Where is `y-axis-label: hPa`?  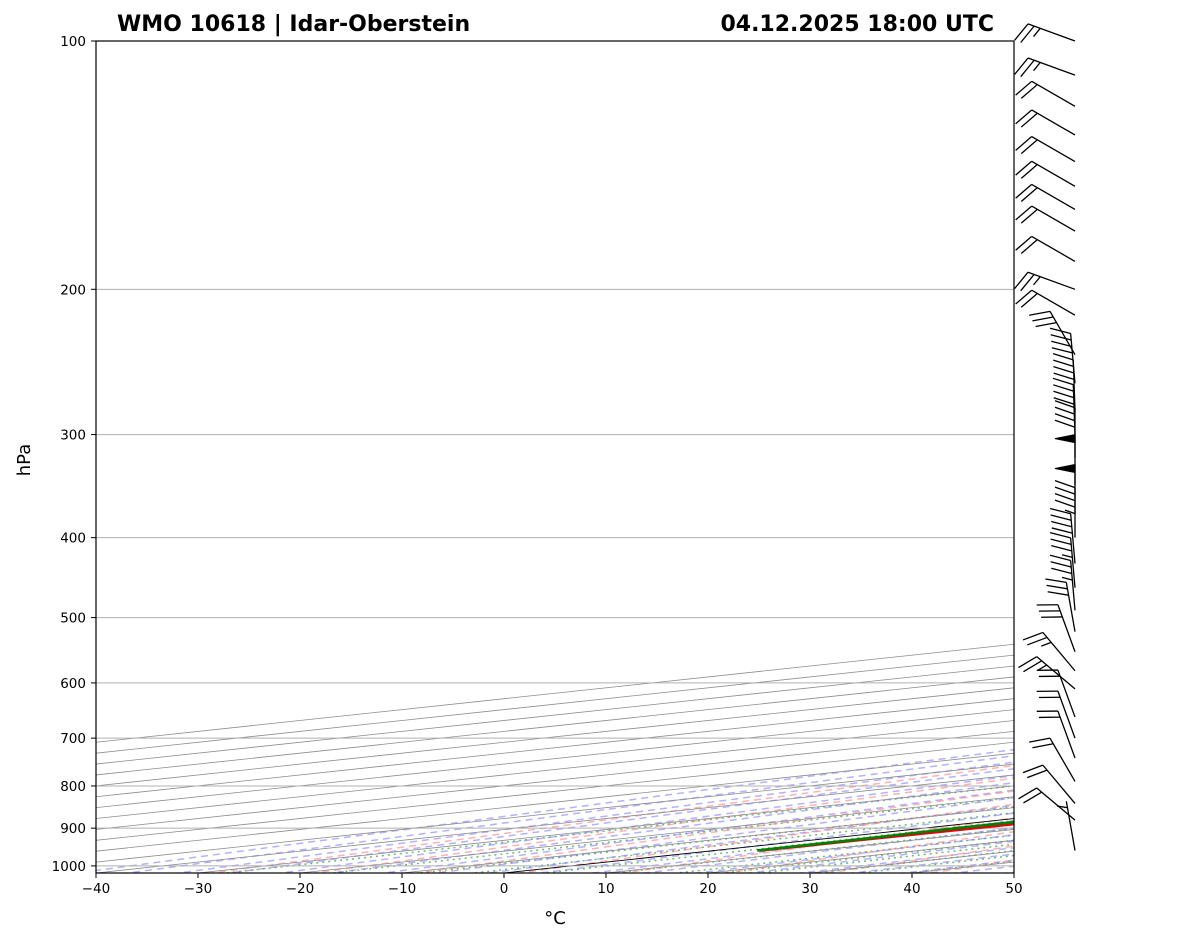
y-axis-label: hPa is located at coordinates (24, 460).